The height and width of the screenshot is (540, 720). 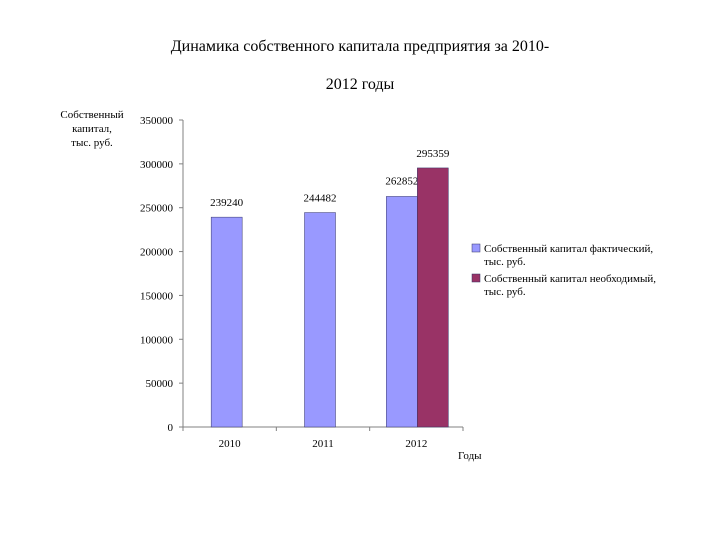 I want to click on y-tick-label: 100000, so click(x=157, y=340).